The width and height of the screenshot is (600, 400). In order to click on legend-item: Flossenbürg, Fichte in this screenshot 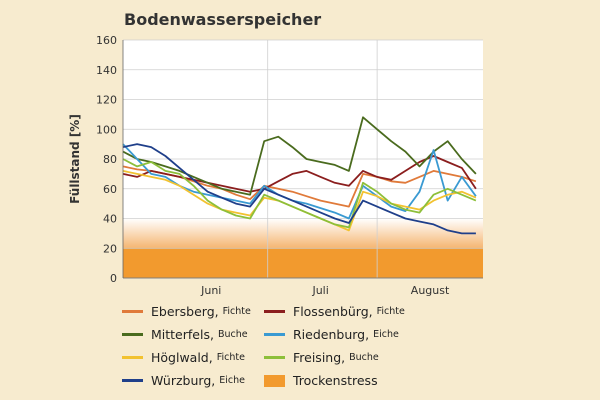, I will do `click(338, 311)`.